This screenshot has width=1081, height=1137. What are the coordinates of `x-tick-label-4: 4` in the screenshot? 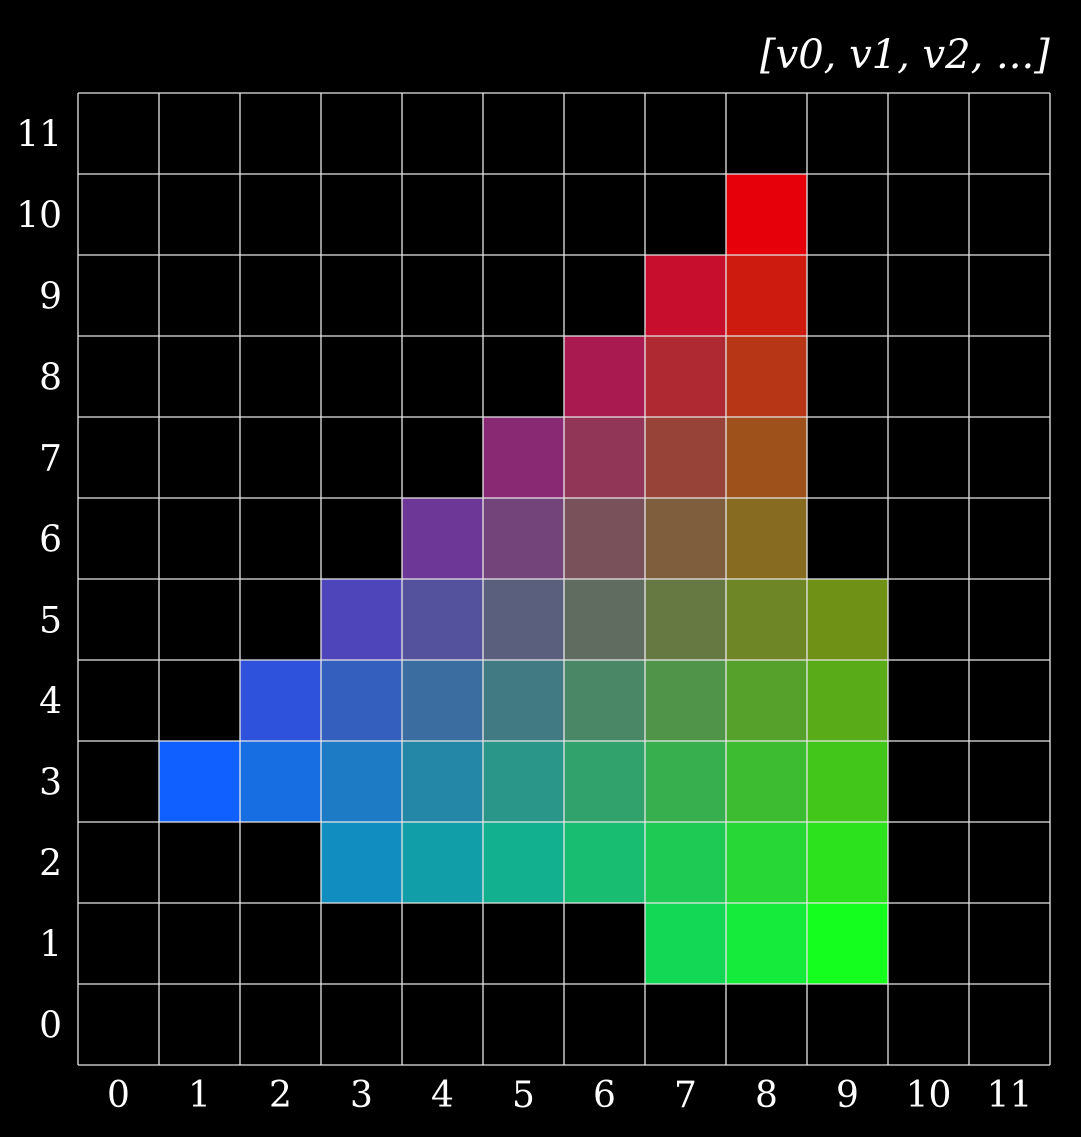 It's located at (442, 1095).